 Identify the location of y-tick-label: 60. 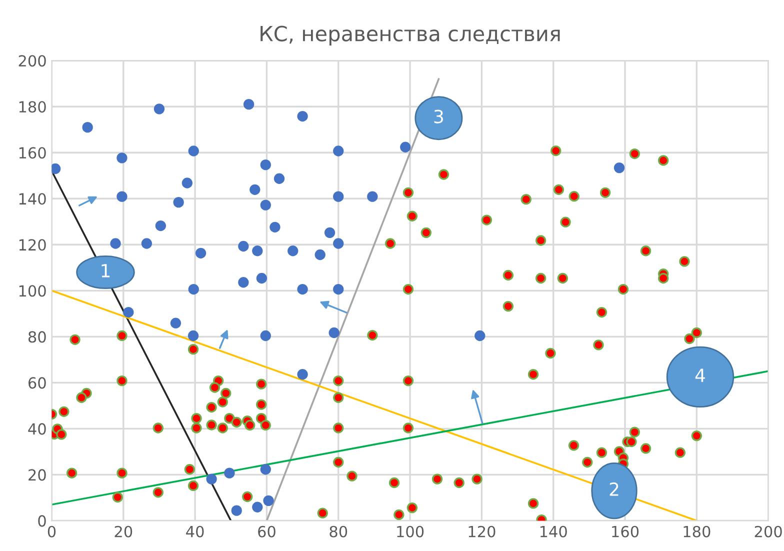
(37, 383).